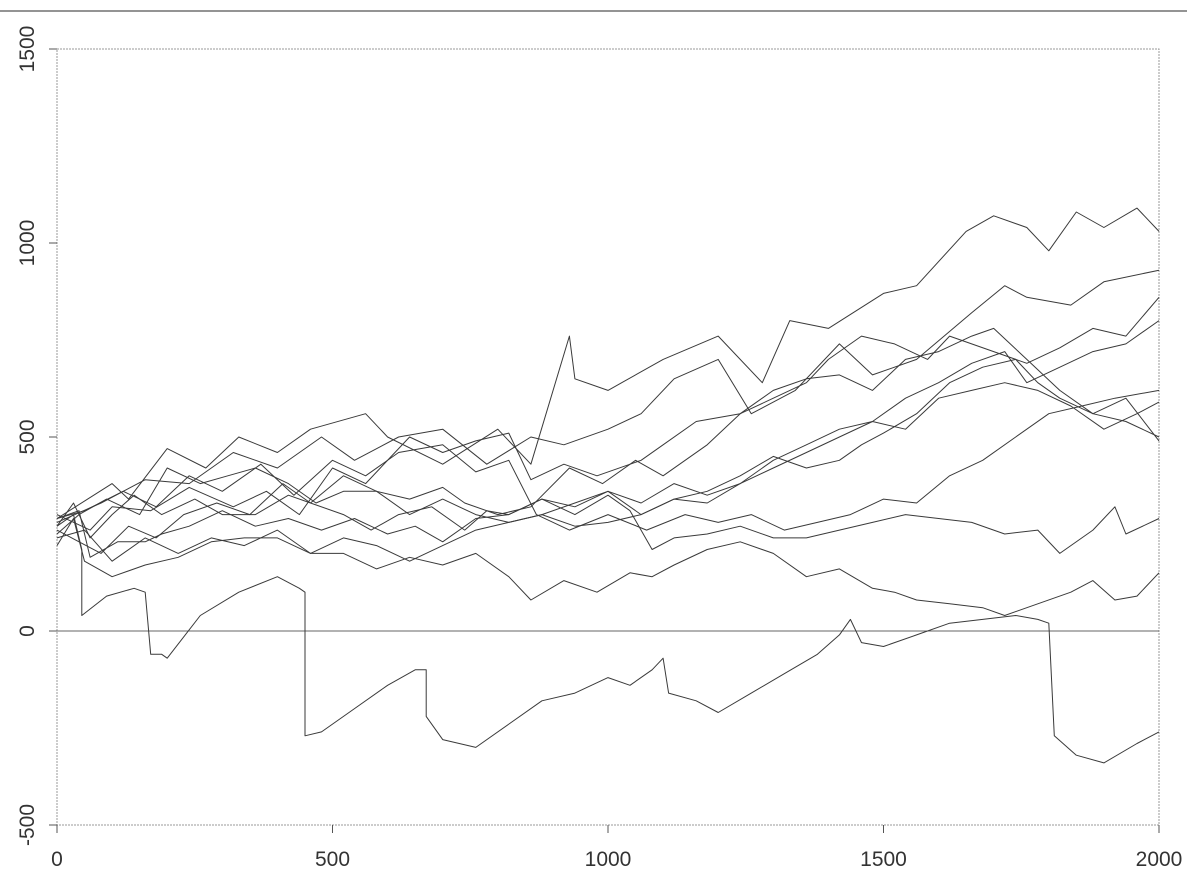 The width and height of the screenshot is (1187, 874). Describe the element at coordinates (883, 859) in the screenshot. I see `x-tick-label: 1500` at that location.